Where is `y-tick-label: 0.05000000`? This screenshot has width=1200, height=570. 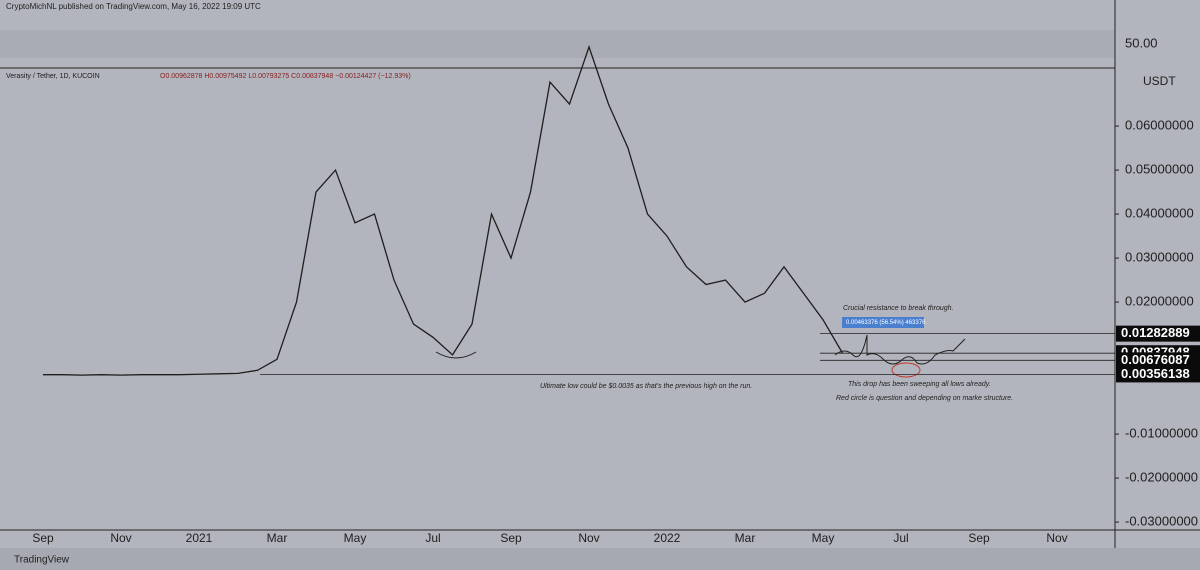
y-tick-label: 0.05000000 is located at coordinates (1159, 169).